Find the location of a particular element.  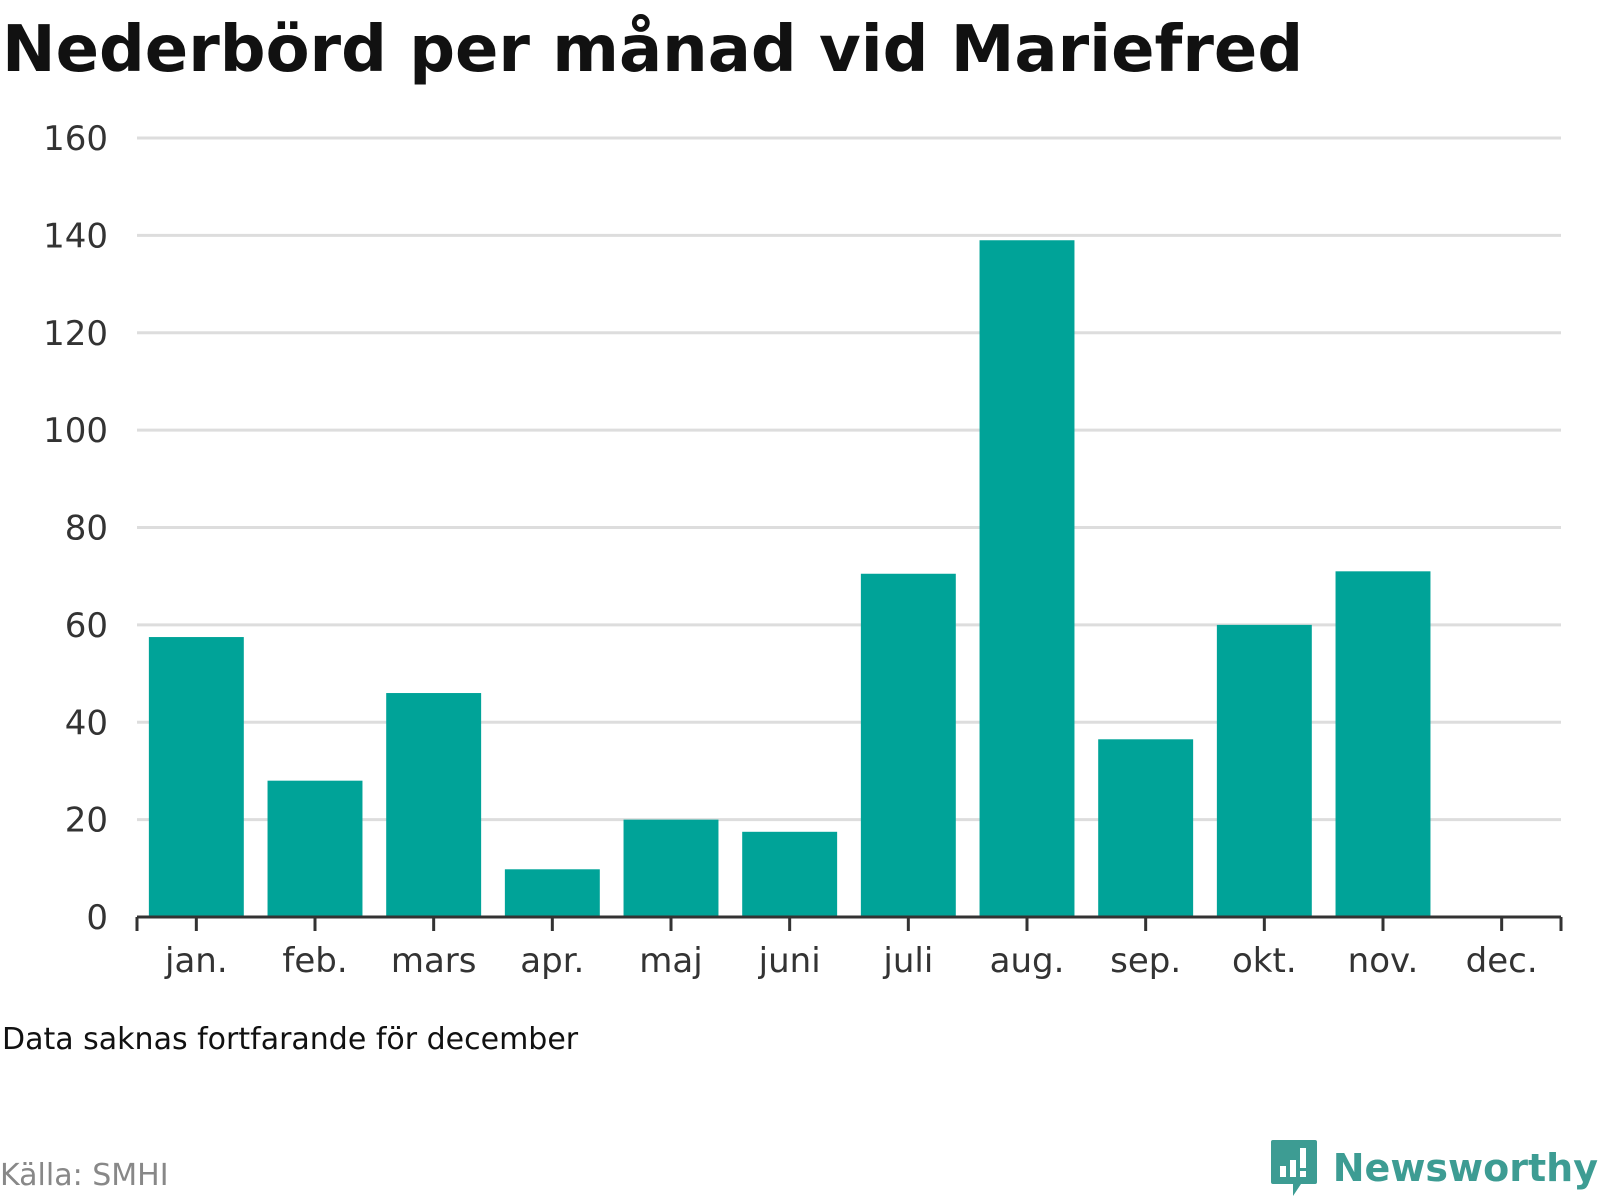

y-tick-label: 160 is located at coordinates (75, 139).